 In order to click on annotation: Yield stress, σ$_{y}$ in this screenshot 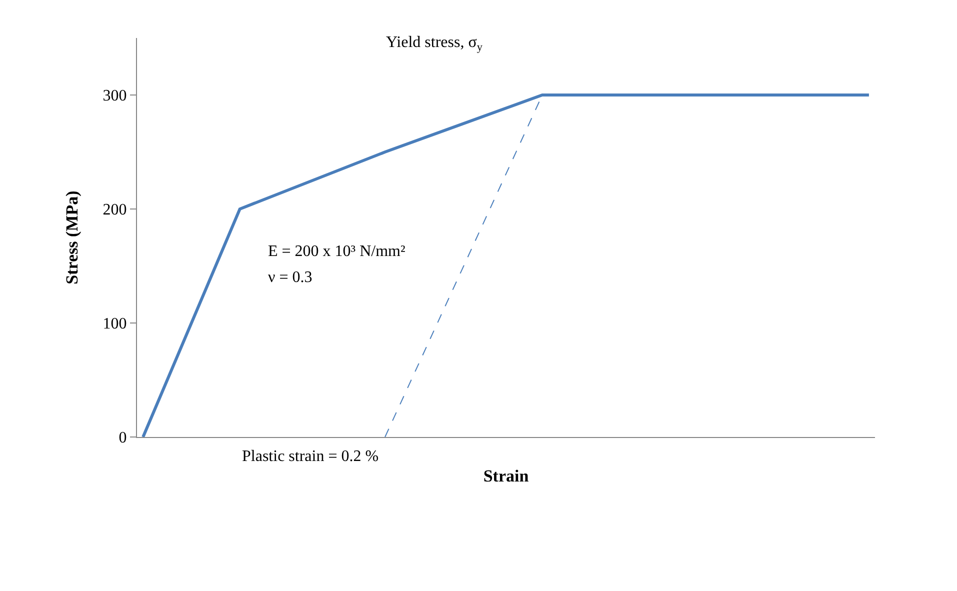, I will do `click(434, 44)`.